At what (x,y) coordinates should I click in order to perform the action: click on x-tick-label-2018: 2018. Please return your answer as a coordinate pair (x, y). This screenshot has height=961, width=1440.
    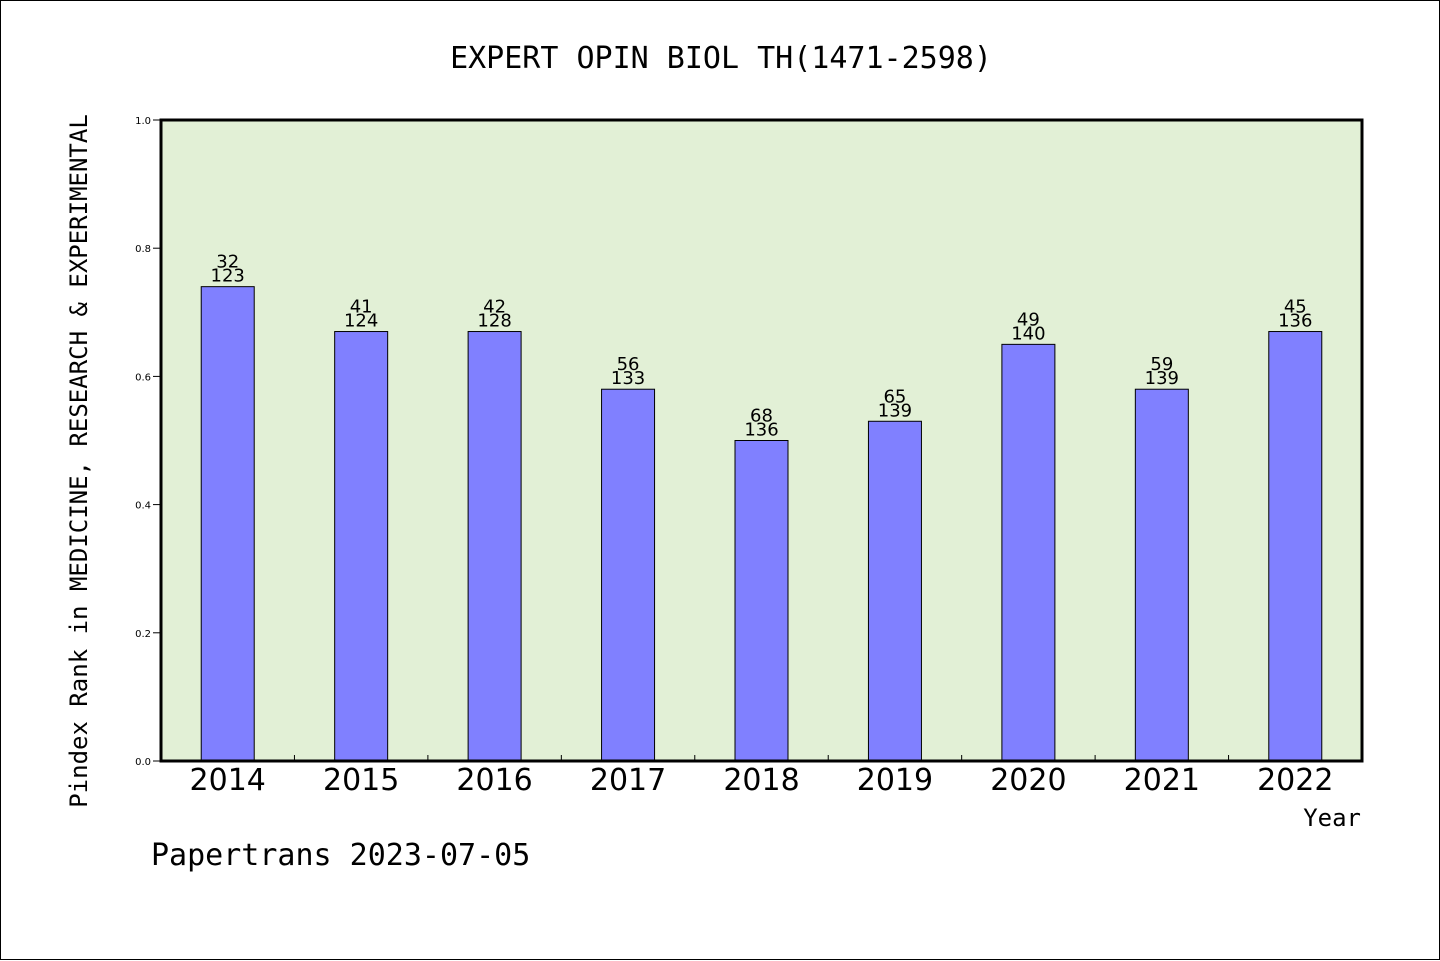
    Looking at the image, I should click on (761, 780).